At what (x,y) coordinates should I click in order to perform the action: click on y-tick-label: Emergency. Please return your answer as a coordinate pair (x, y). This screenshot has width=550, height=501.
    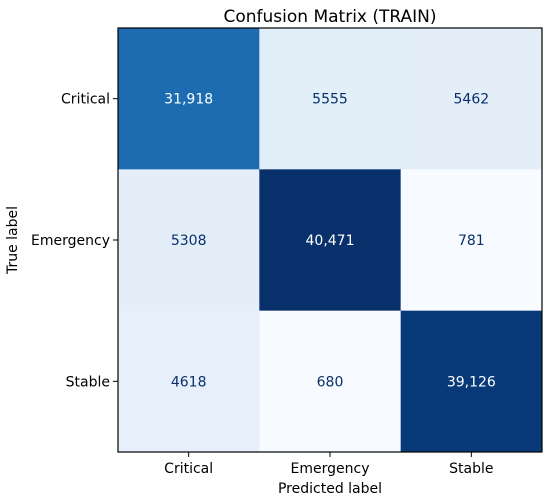
    Looking at the image, I should click on (70, 241).